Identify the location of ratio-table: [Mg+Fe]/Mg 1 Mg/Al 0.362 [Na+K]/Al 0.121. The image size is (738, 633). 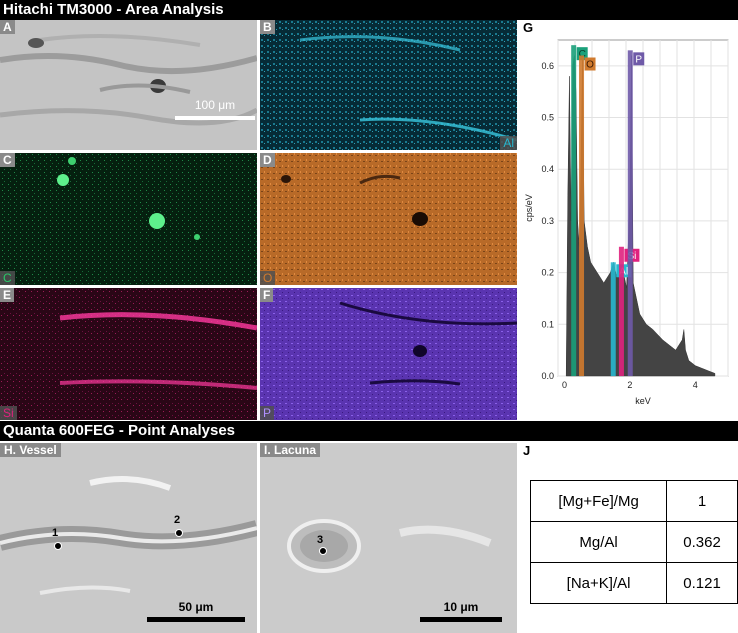
(633, 542).